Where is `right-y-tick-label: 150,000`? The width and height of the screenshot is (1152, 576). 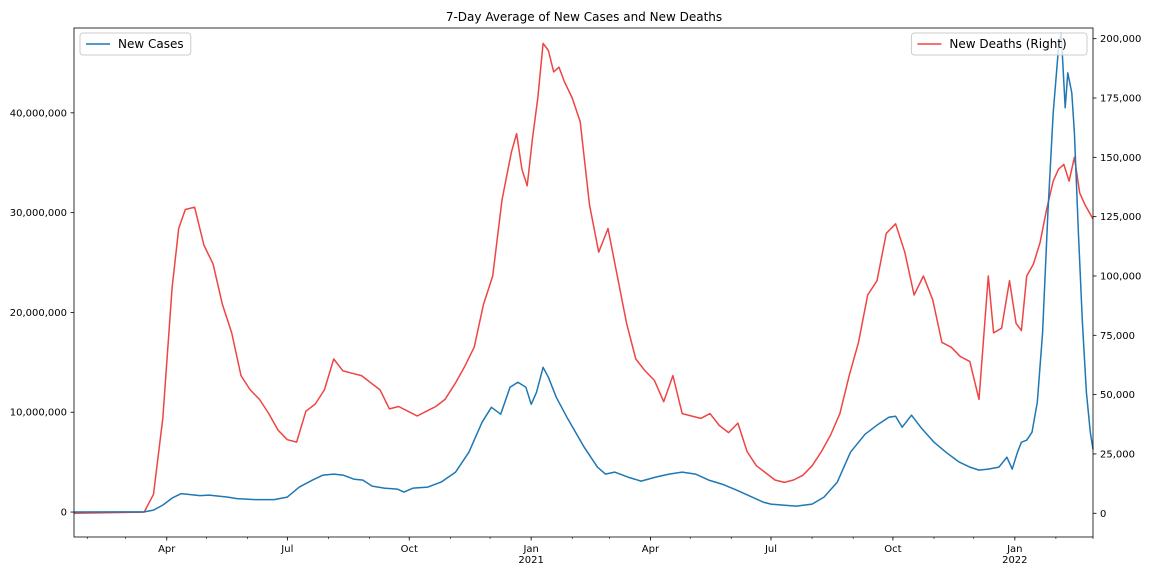
right-y-tick-label: 150,000 is located at coordinates (1120, 158).